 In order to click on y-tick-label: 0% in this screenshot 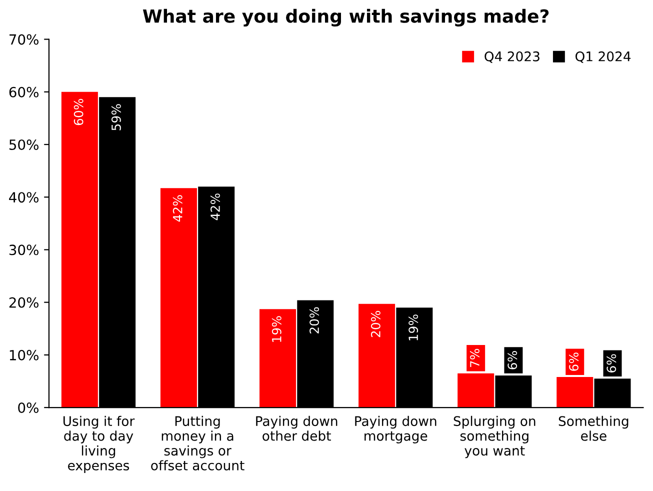, I will do `click(28, 408)`.